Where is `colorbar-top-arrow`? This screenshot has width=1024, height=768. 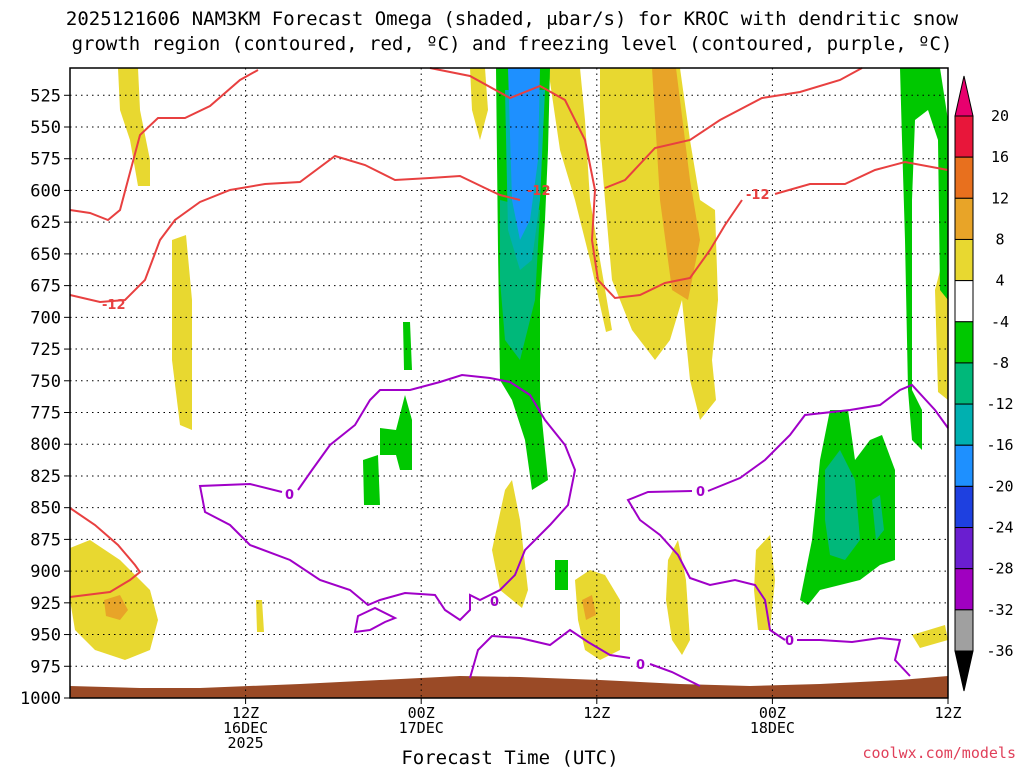
colorbar-top-arrow is located at coordinates (964, 96).